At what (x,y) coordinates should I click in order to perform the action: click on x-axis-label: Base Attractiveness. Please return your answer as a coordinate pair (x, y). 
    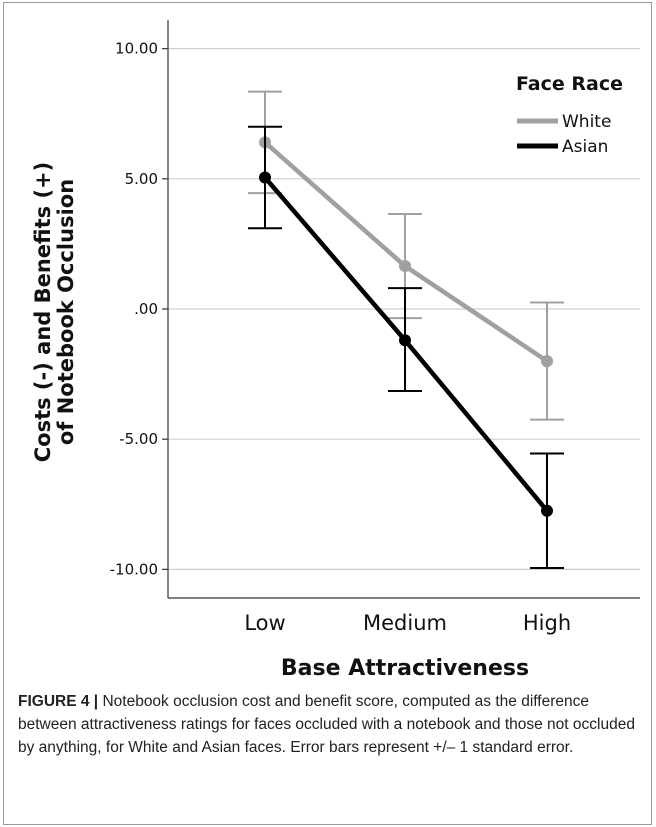
    Looking at the image, I should click on (405, 668).